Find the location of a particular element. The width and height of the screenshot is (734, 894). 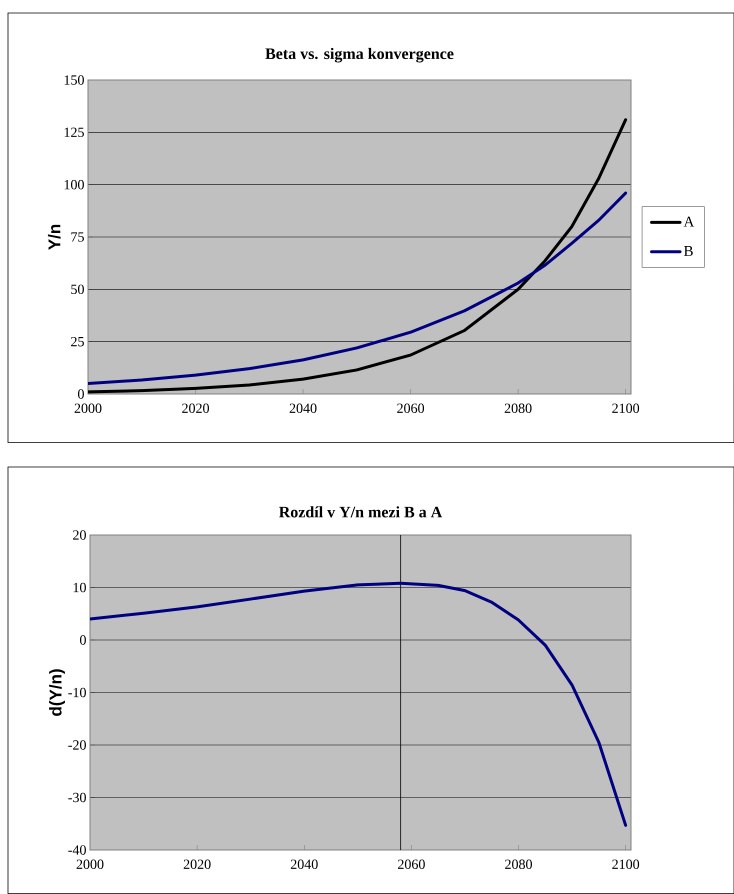

y-tick-label: -30 is located at coordinates (77, 797).